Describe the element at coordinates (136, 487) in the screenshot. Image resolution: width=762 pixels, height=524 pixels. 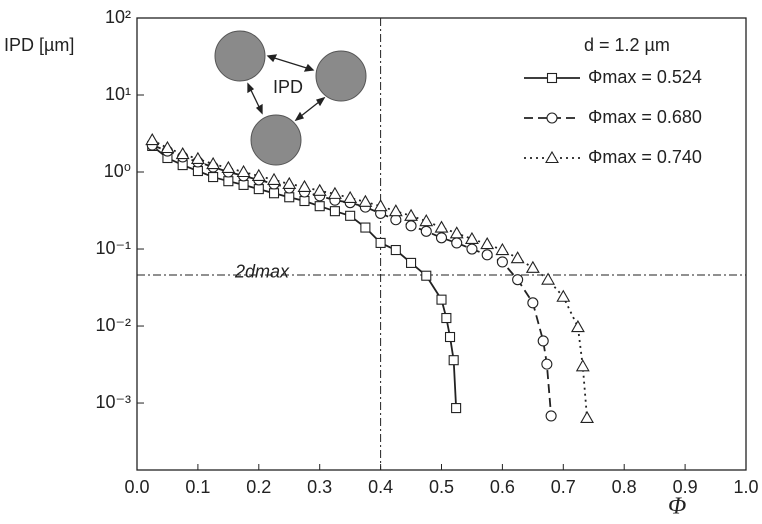
I see `x-tick-label: 0.0` at that location.